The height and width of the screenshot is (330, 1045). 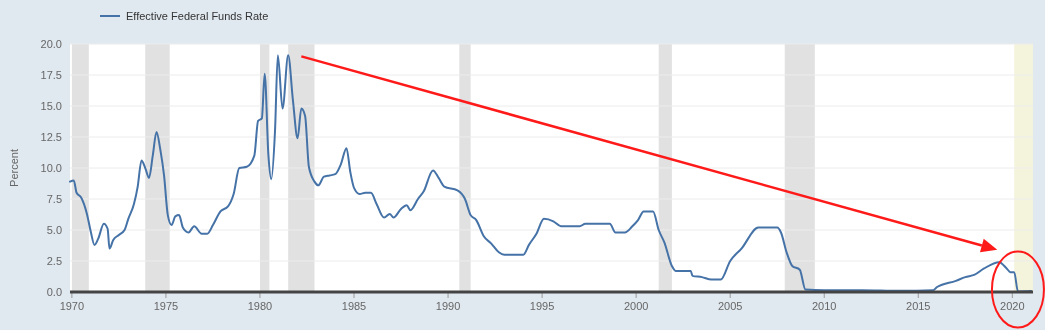 I want to click on legend-label: Effective Federal Funds Rate, so click(x=197, y=15).